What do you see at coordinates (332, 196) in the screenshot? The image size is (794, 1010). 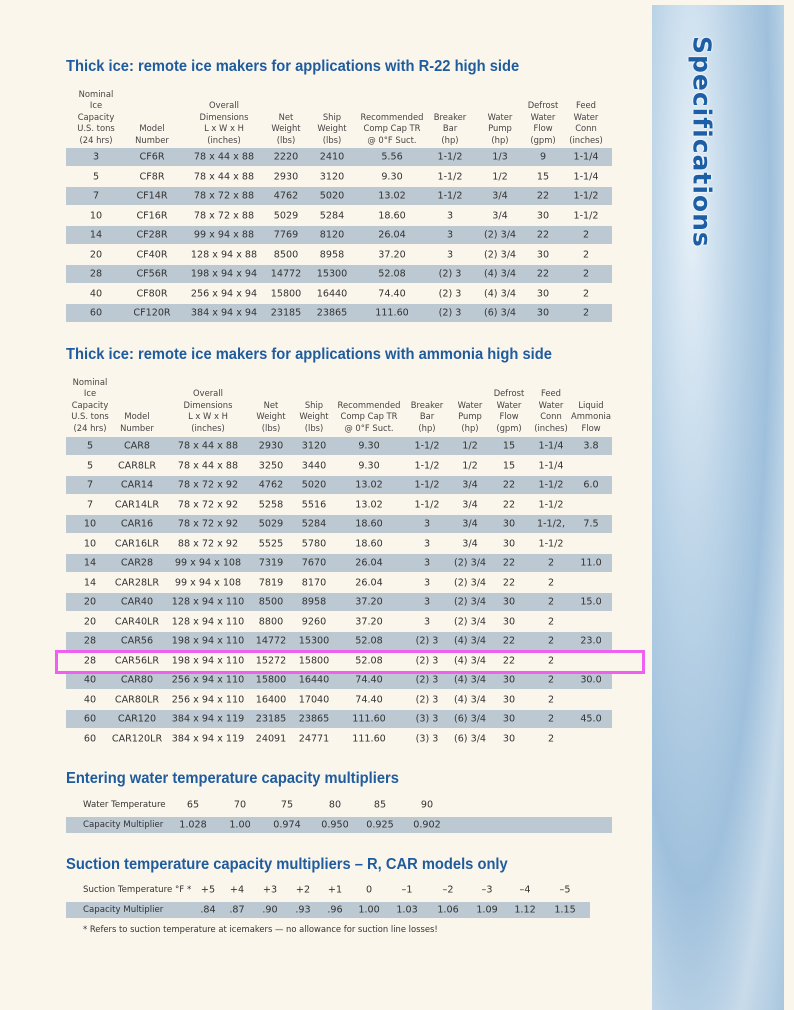 I see `table-cell: 5020` at bounding box center [332, 196].